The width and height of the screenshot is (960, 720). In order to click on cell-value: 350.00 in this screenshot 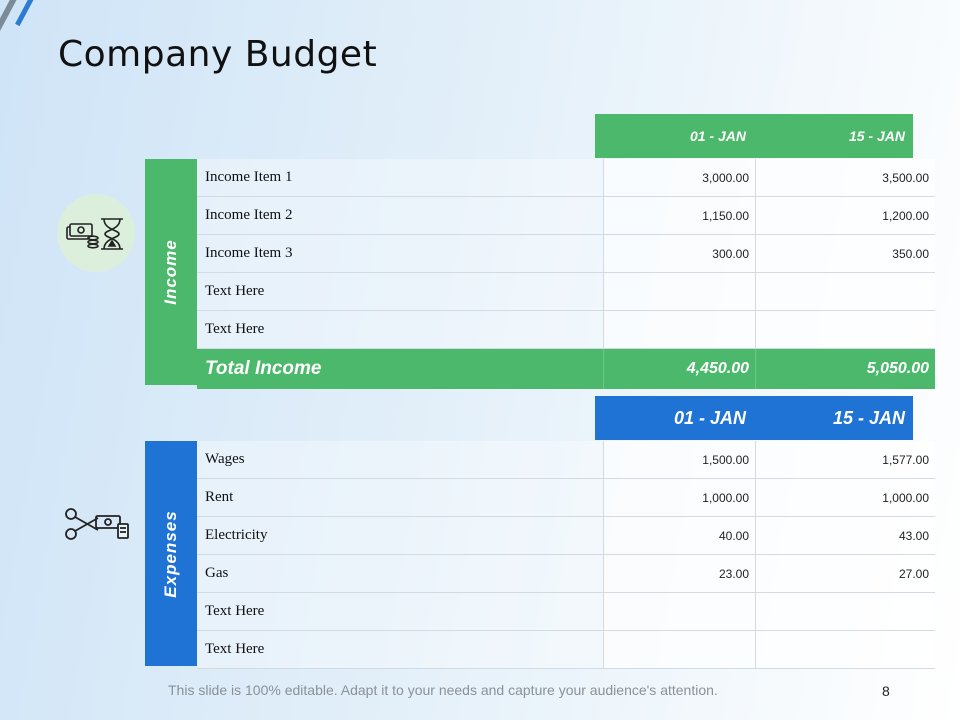, I will do `click(845, 253)`.